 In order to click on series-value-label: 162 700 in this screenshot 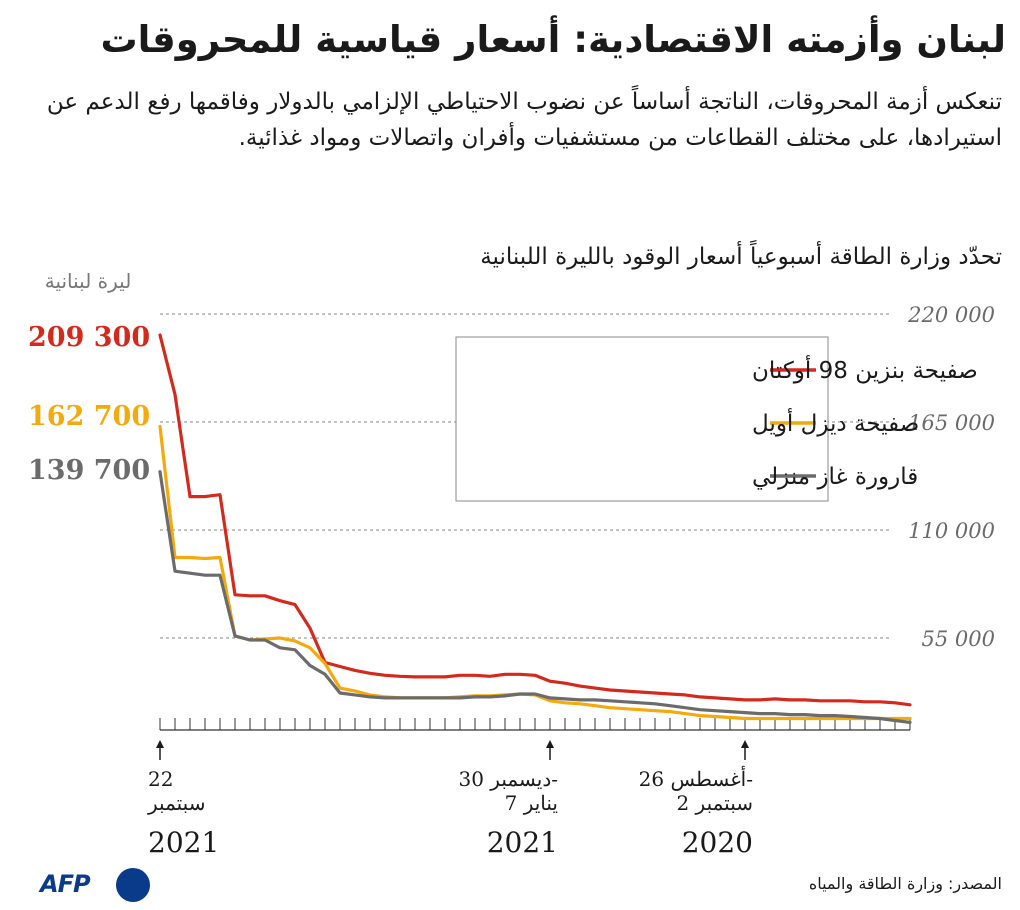, I will do `click(89, 416)`.